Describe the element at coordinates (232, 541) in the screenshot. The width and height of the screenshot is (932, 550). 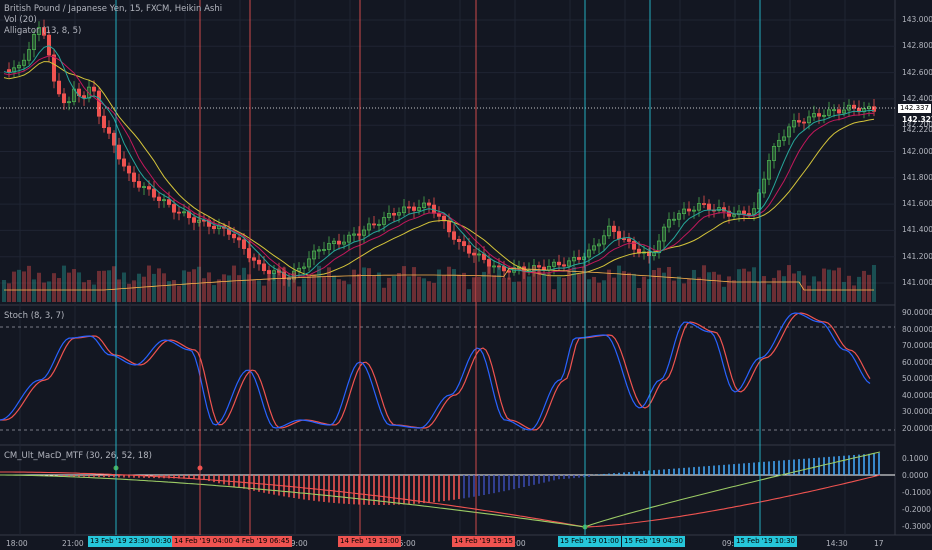
I see `time-marker-tag: 14 Feb '19 04:00 4 Feb '19 06:45` at that location.